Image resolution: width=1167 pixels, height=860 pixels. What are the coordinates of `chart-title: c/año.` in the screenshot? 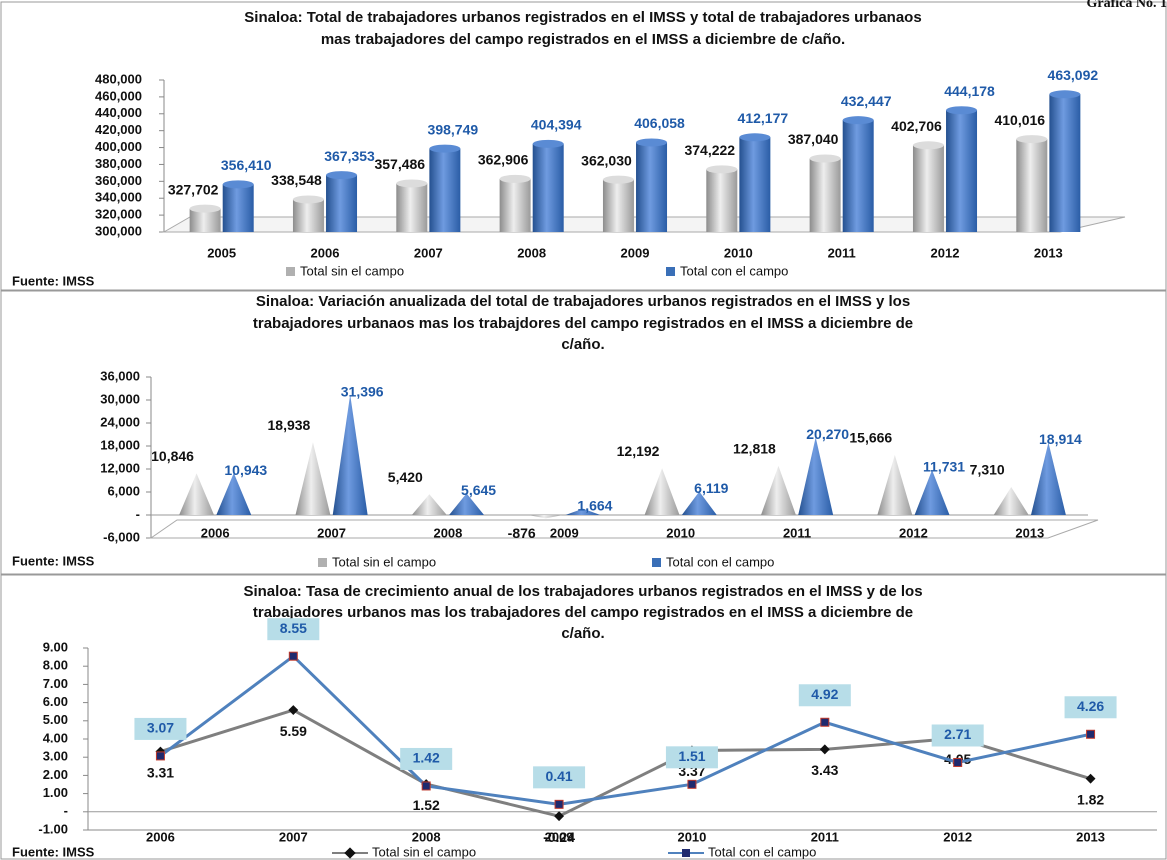 It's located at (582, 633).